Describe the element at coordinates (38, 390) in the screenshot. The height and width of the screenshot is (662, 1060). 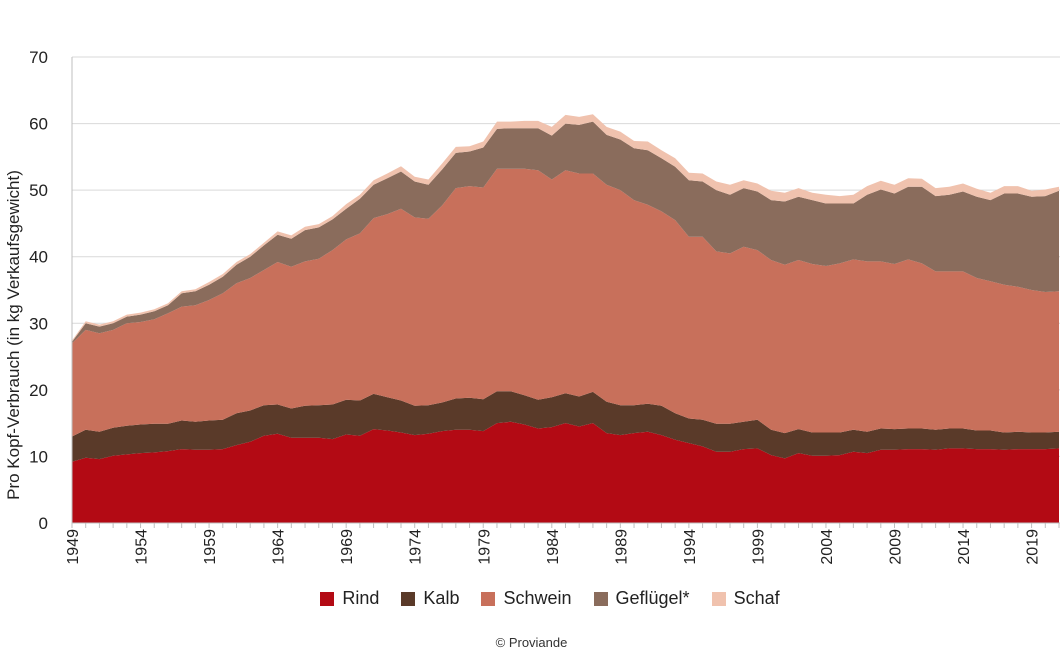
I see `y-tick-label: 20` at that location.